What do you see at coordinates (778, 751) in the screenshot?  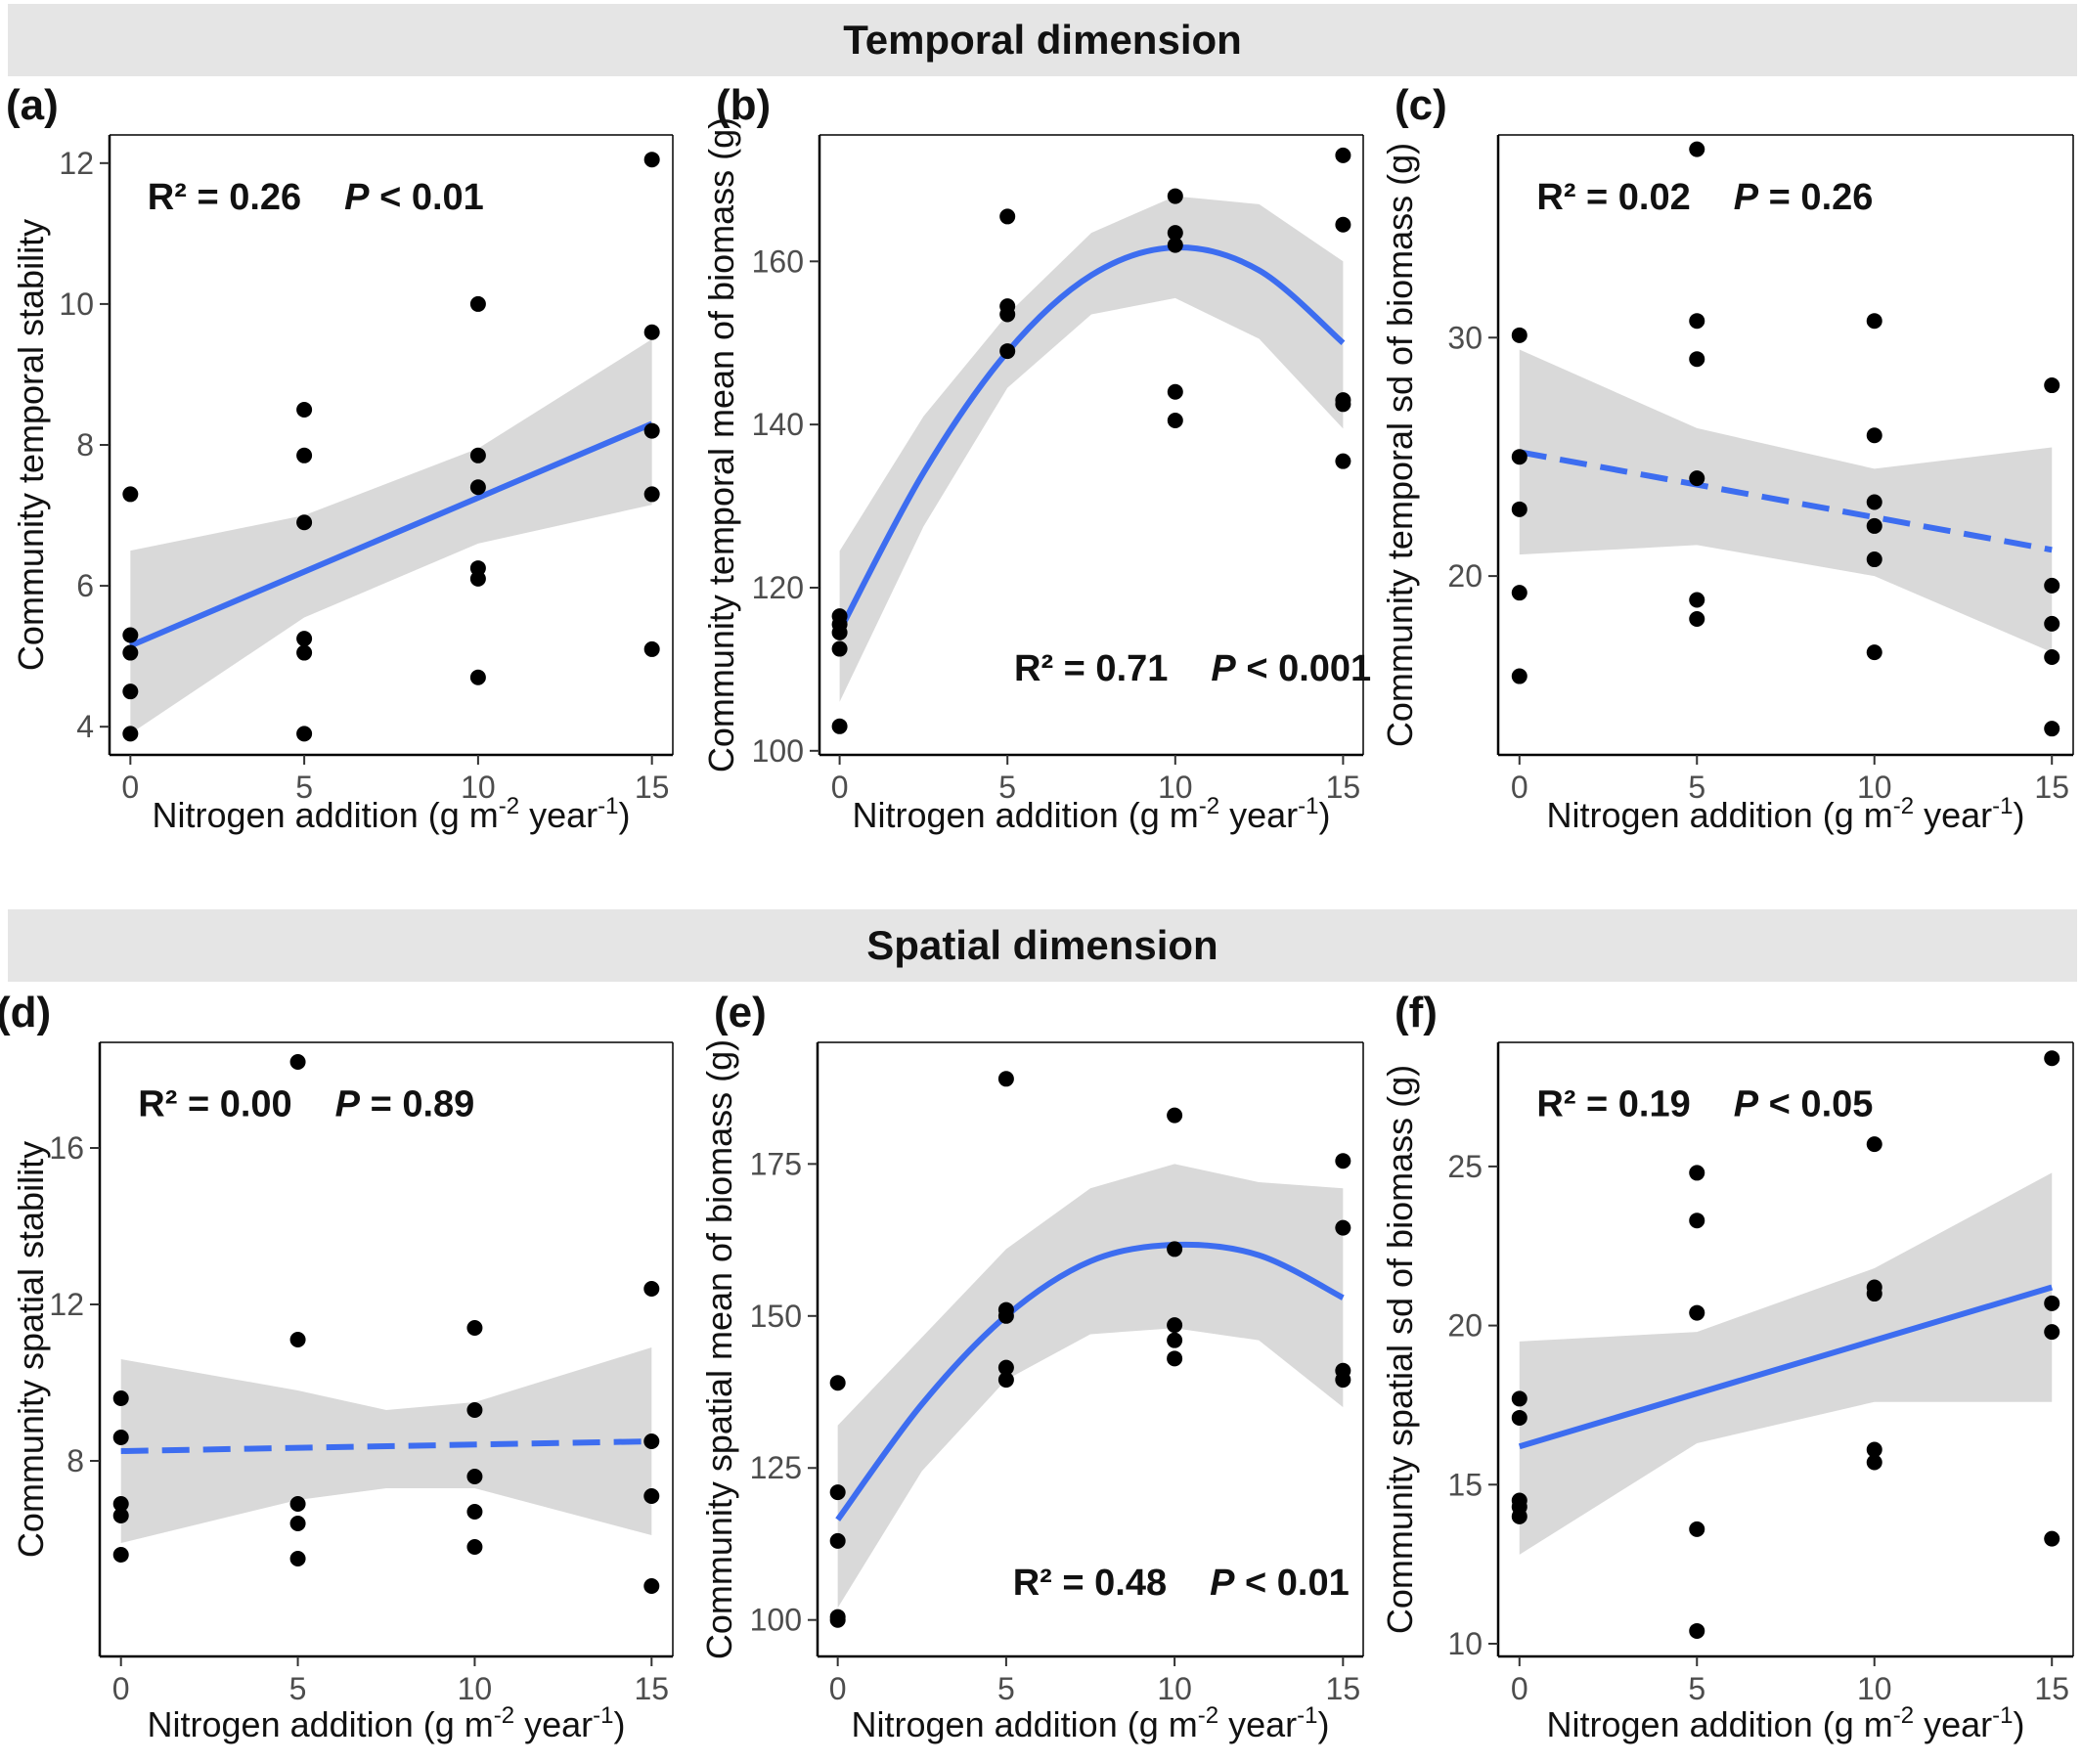 I see `y-tick-label-1-0: 100` at bounding box center [778, 751].